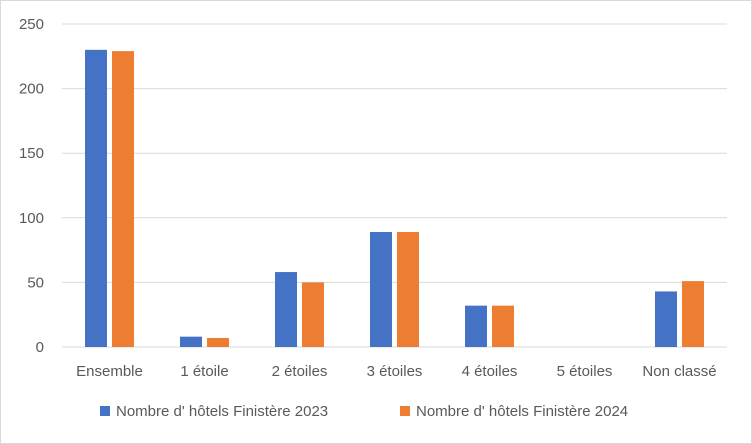  What do you see at coordinates (35, 282) in the screenshot?
I see `y-tick-label: 50` at bounding box center [35, 282].